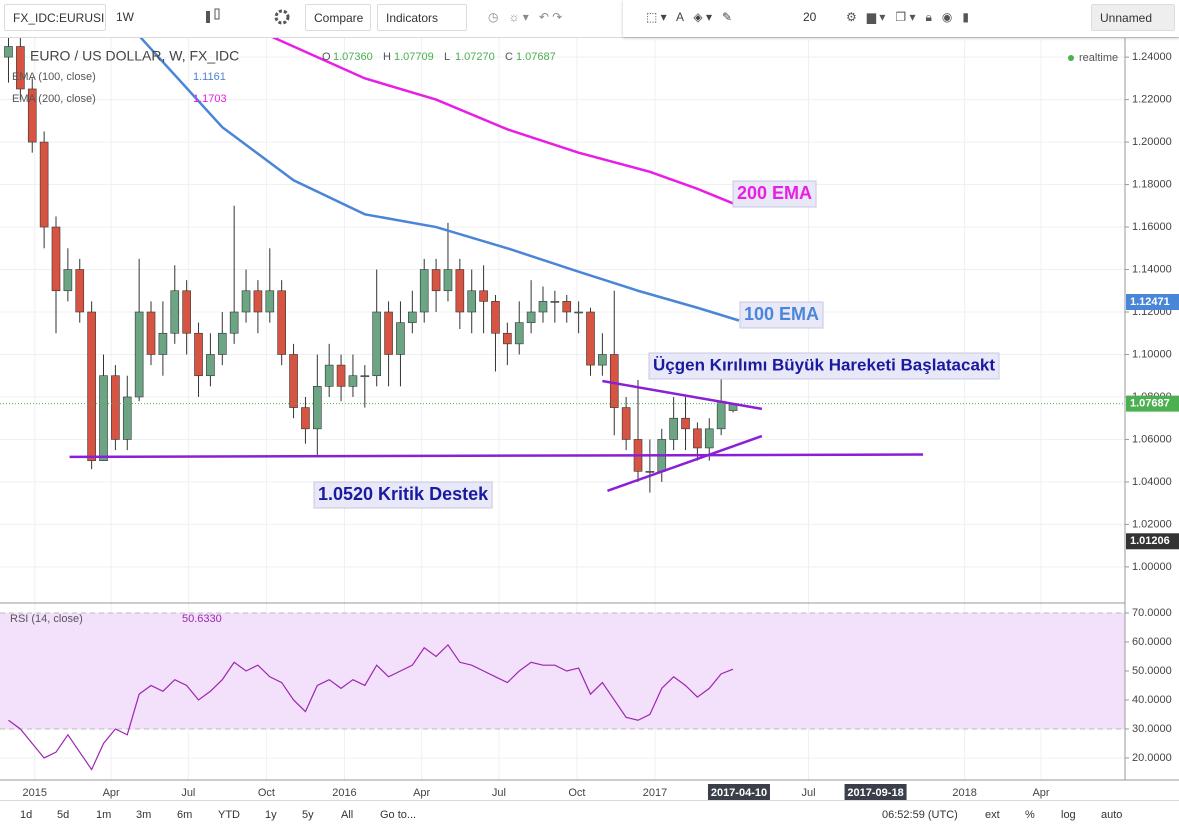  Describe the element at coordinates (447, 57) in the screenshot. I see `ohlc-legend: L` at that location.